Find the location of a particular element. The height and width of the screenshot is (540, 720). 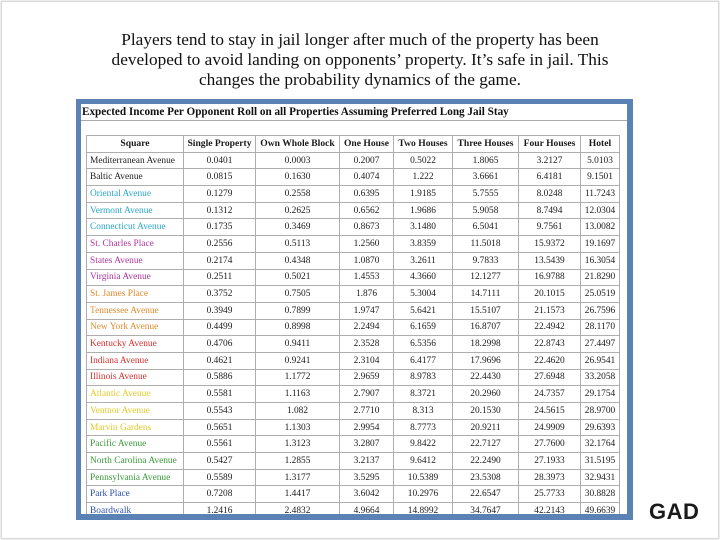

value-cell: 0.7208 is located at coordinates (219, 494).